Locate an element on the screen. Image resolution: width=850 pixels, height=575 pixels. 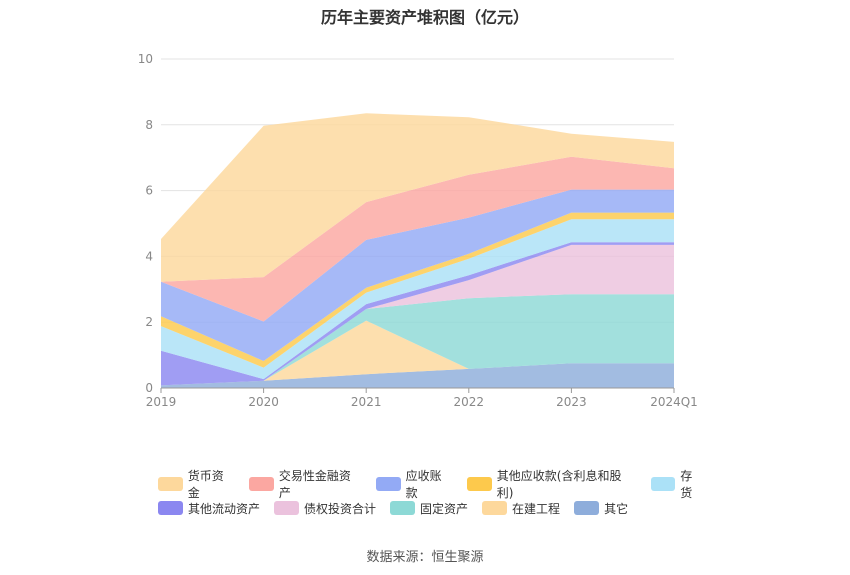
y-tick-label: 2 is located at coordinates (149, 322).